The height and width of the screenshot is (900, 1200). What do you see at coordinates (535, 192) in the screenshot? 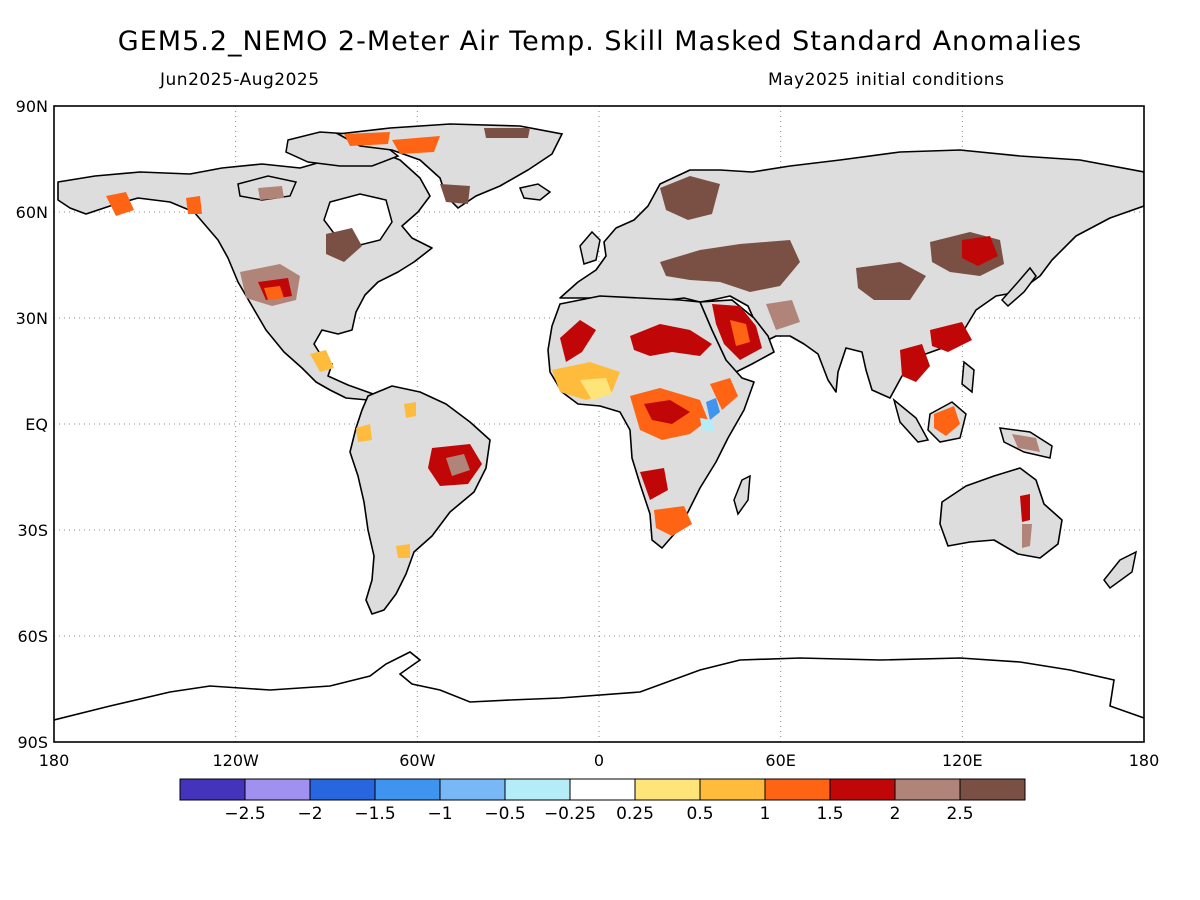
I see `land-iceland` at bounding box center [535, 192].